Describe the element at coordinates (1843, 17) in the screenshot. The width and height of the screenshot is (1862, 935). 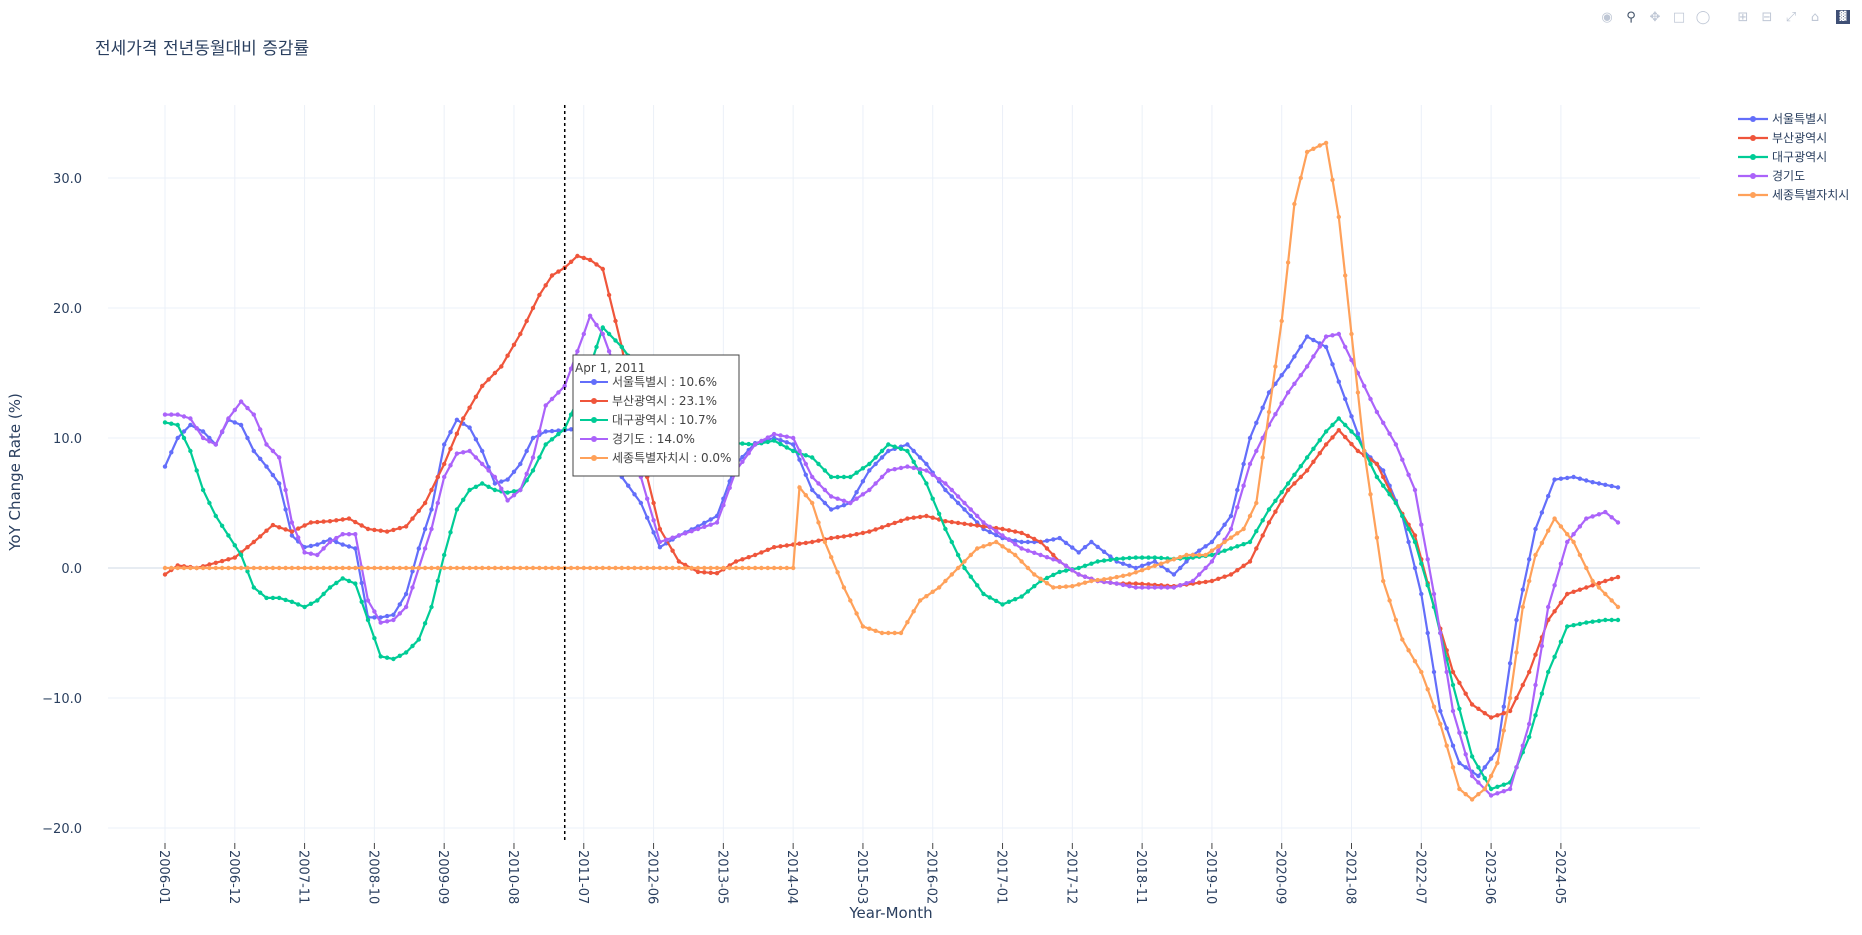
I see `plotly-logo-icon: ▓` at that location.